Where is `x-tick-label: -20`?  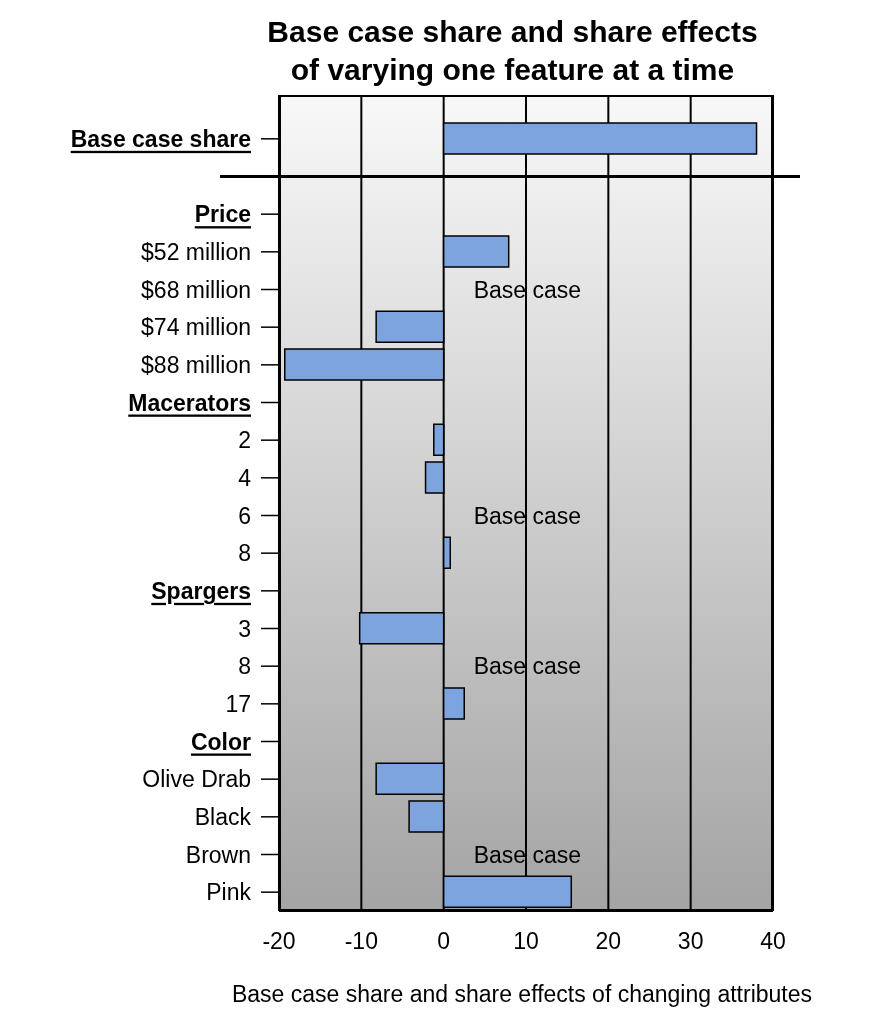 x-tick-label: -20 is located at coordinates (279, 941).